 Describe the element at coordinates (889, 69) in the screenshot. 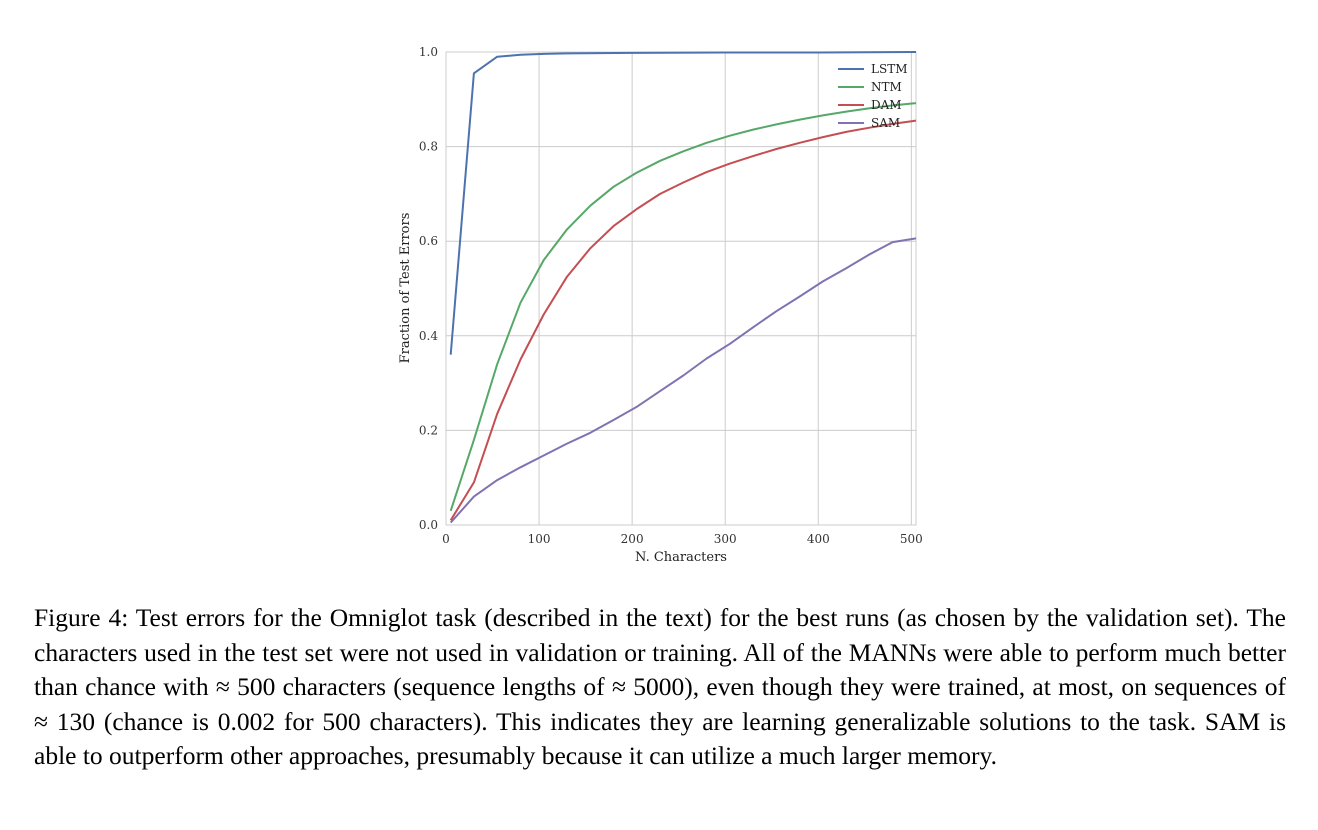

I see `legend-label-lstm: LSTM` at that location.